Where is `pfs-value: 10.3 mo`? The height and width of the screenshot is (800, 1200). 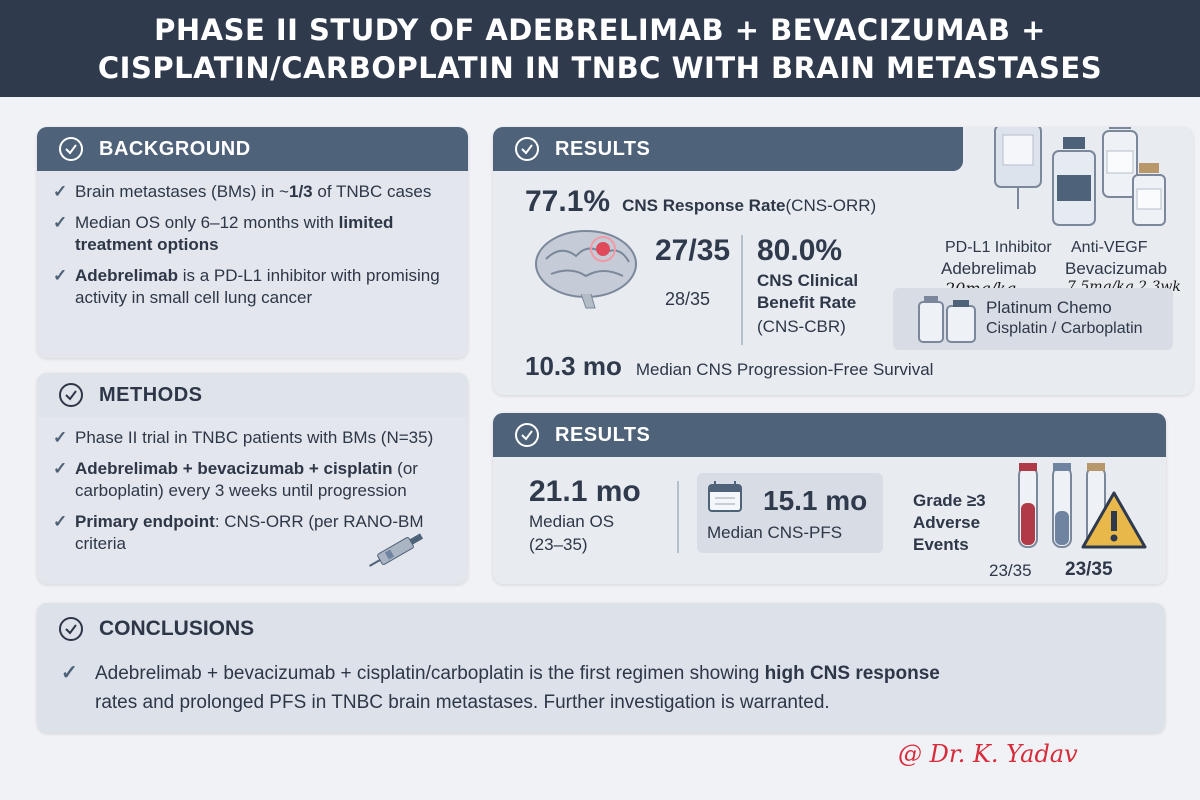
pfs-value: 10.3 mo is located at coordinates (573, 366).